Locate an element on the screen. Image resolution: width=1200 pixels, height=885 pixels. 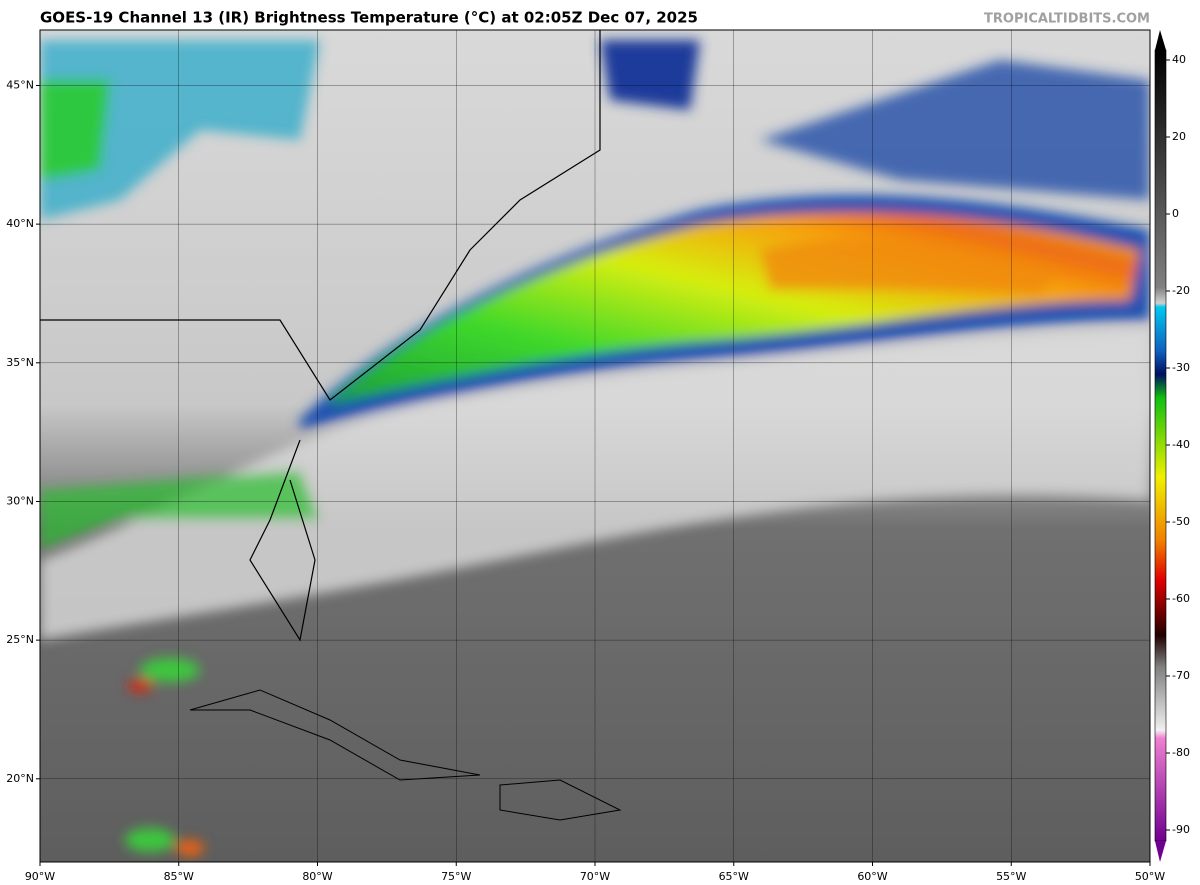
x-tick-label: 60°W is located at coordinates (872, 876).